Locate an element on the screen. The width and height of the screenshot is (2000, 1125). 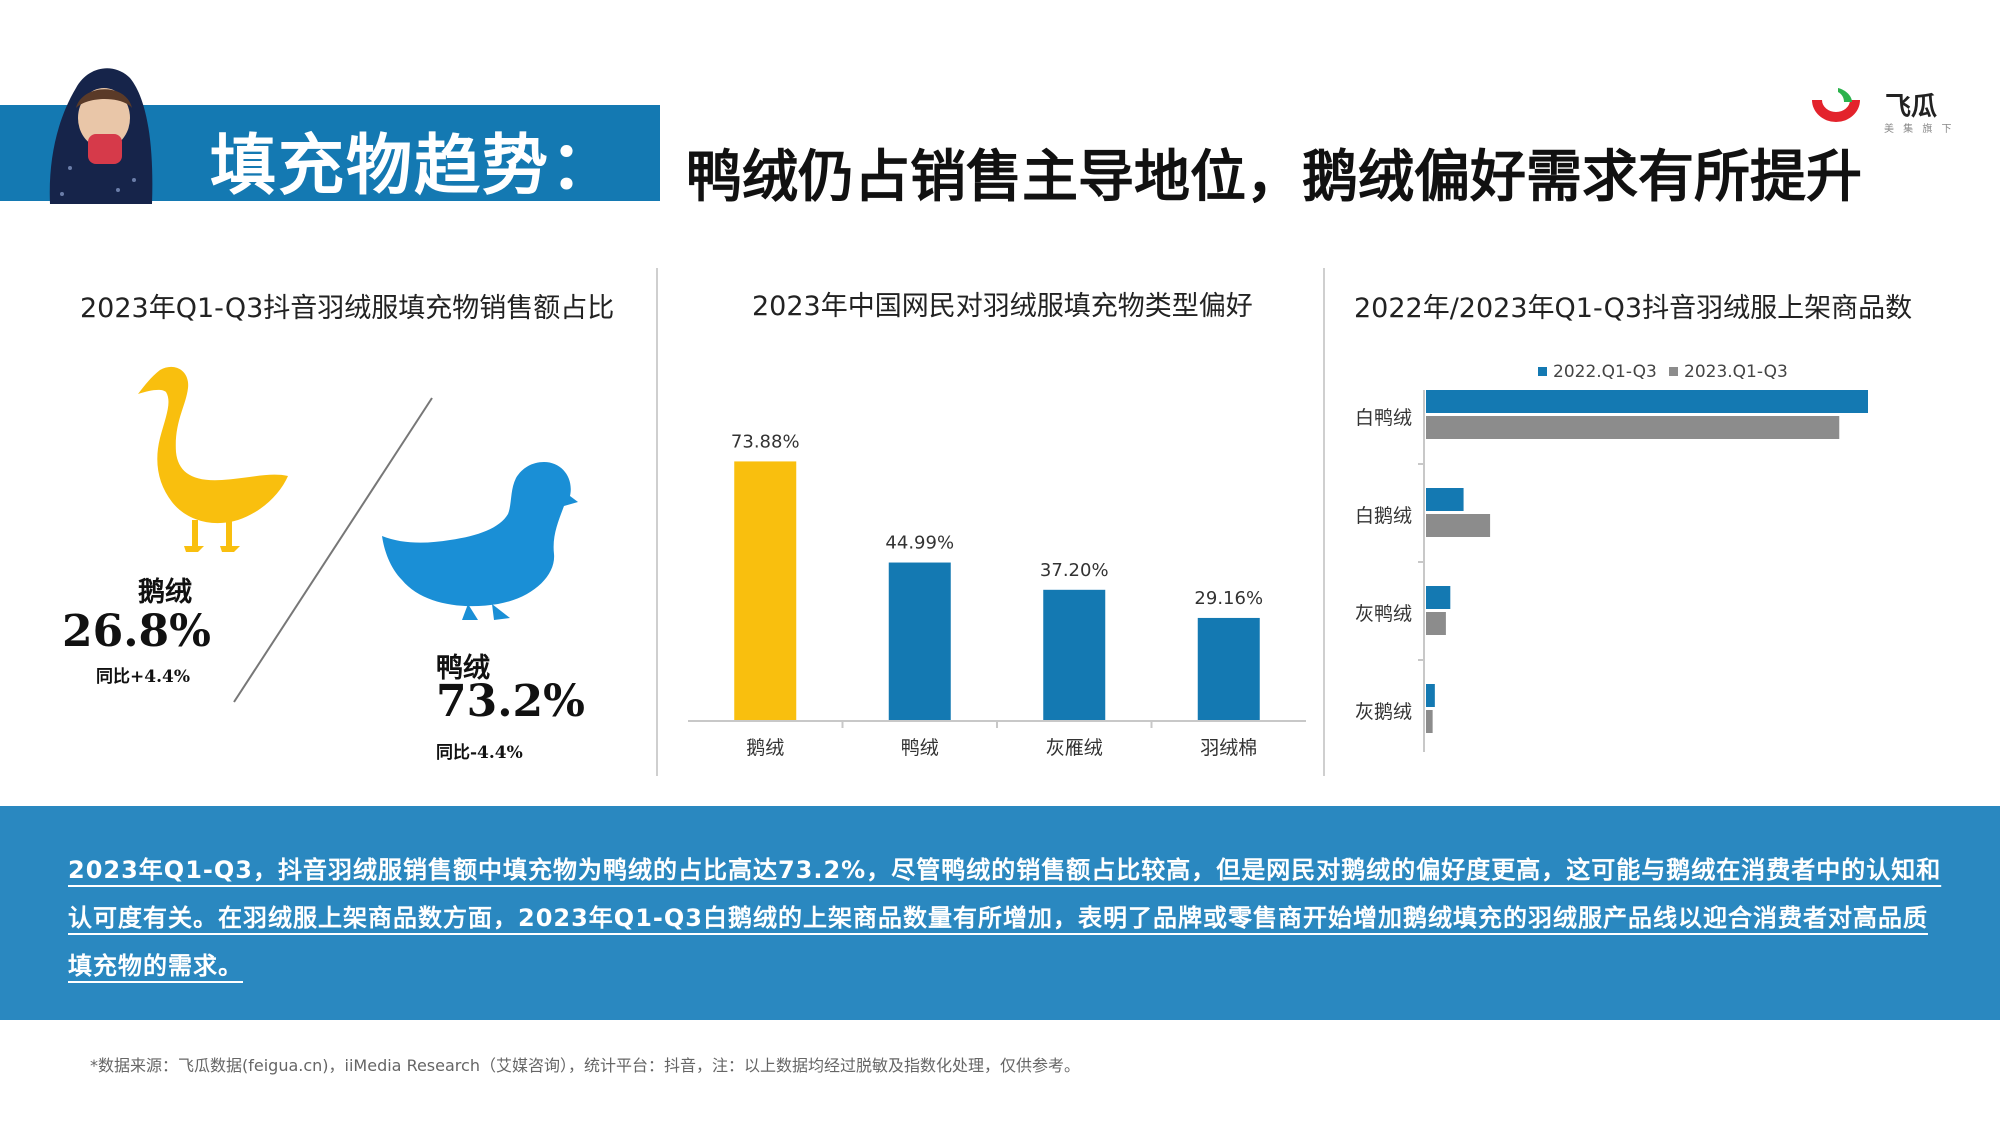
x-tick-label: 灰雁绒 is located at coordinates (1074, 748).